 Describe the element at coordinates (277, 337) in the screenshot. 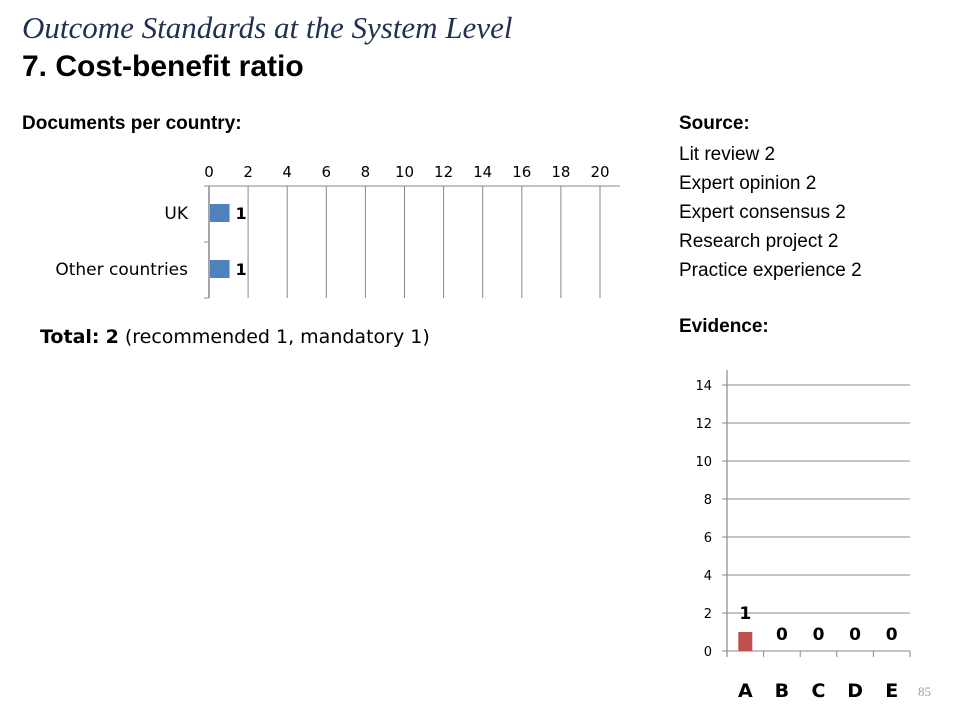

I see `total-detail: (recommended 1, mandatory 1)` at that location.